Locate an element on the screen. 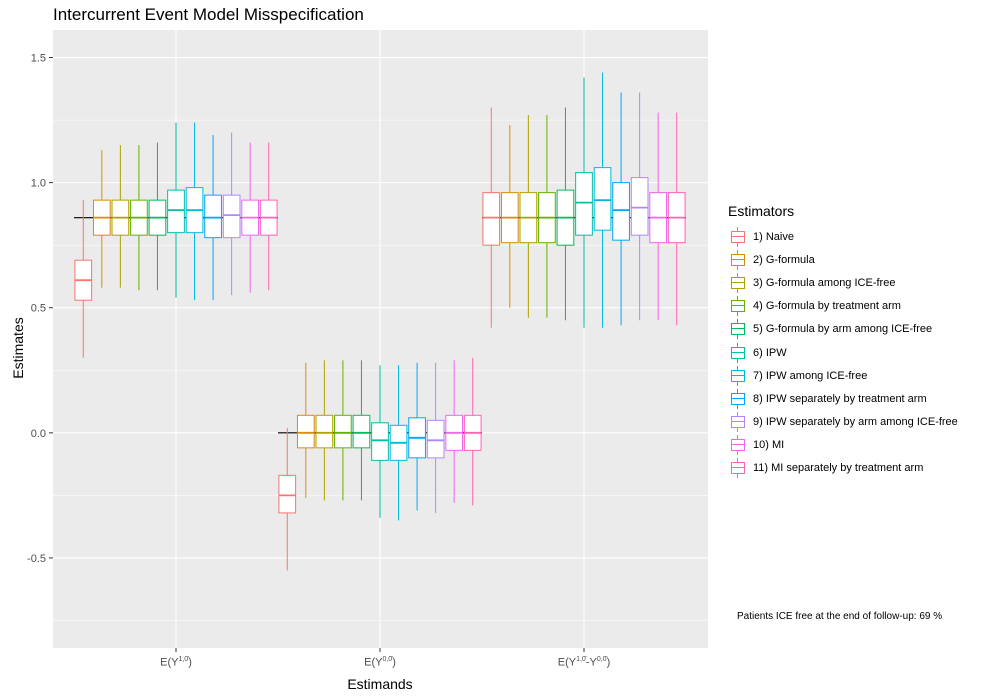 The height and width of the screenshot is (700, 1000). box-group3-est8 is located at coordinates (621, 209).